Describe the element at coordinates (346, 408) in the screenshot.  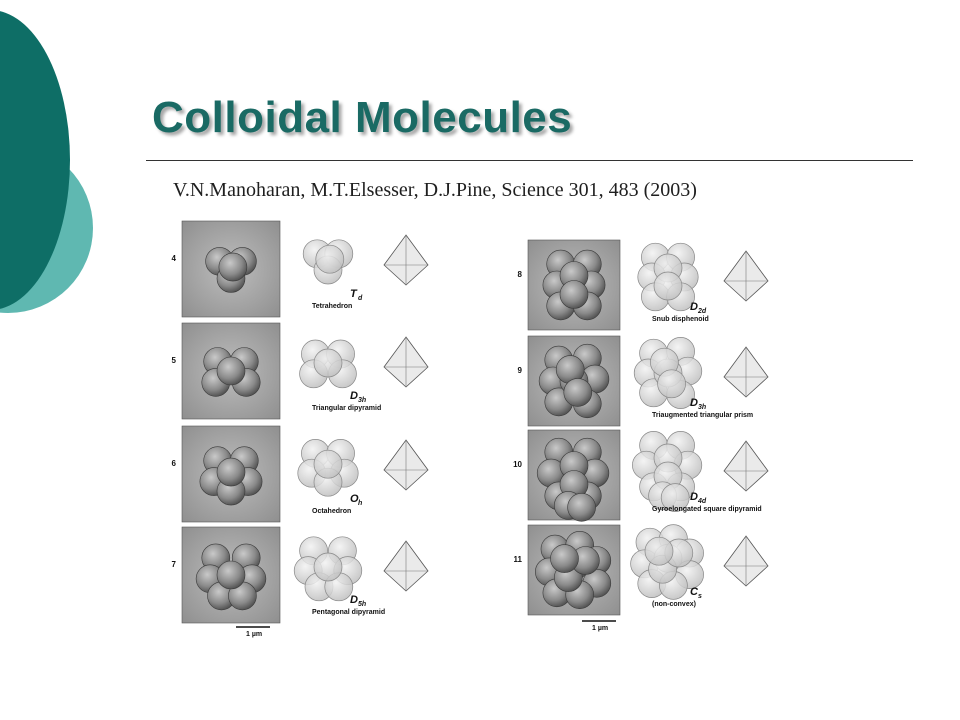
I see `polyhedron-name: Triangular dipyramid` at that location.